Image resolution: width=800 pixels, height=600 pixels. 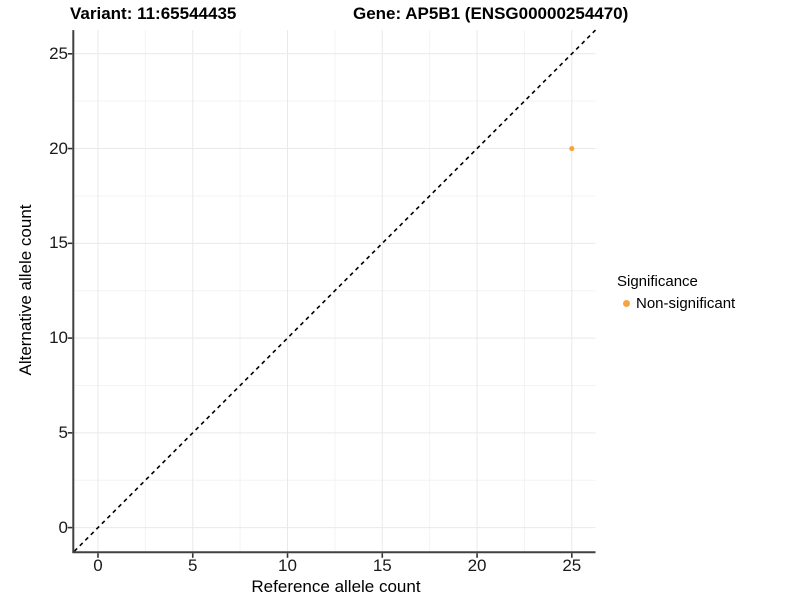 What do you see at coordinates (63, 527) in the screenshot?
I see `y-tick-label: 0` at bounding box center [63, 527].